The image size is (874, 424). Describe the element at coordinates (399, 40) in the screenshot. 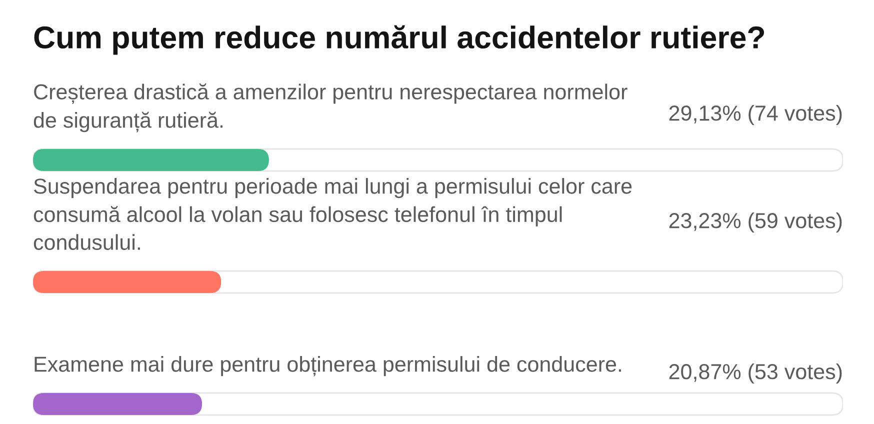

I see `chart-title: Cum putem reduce numărul accidentelor rutiere?` at that location.